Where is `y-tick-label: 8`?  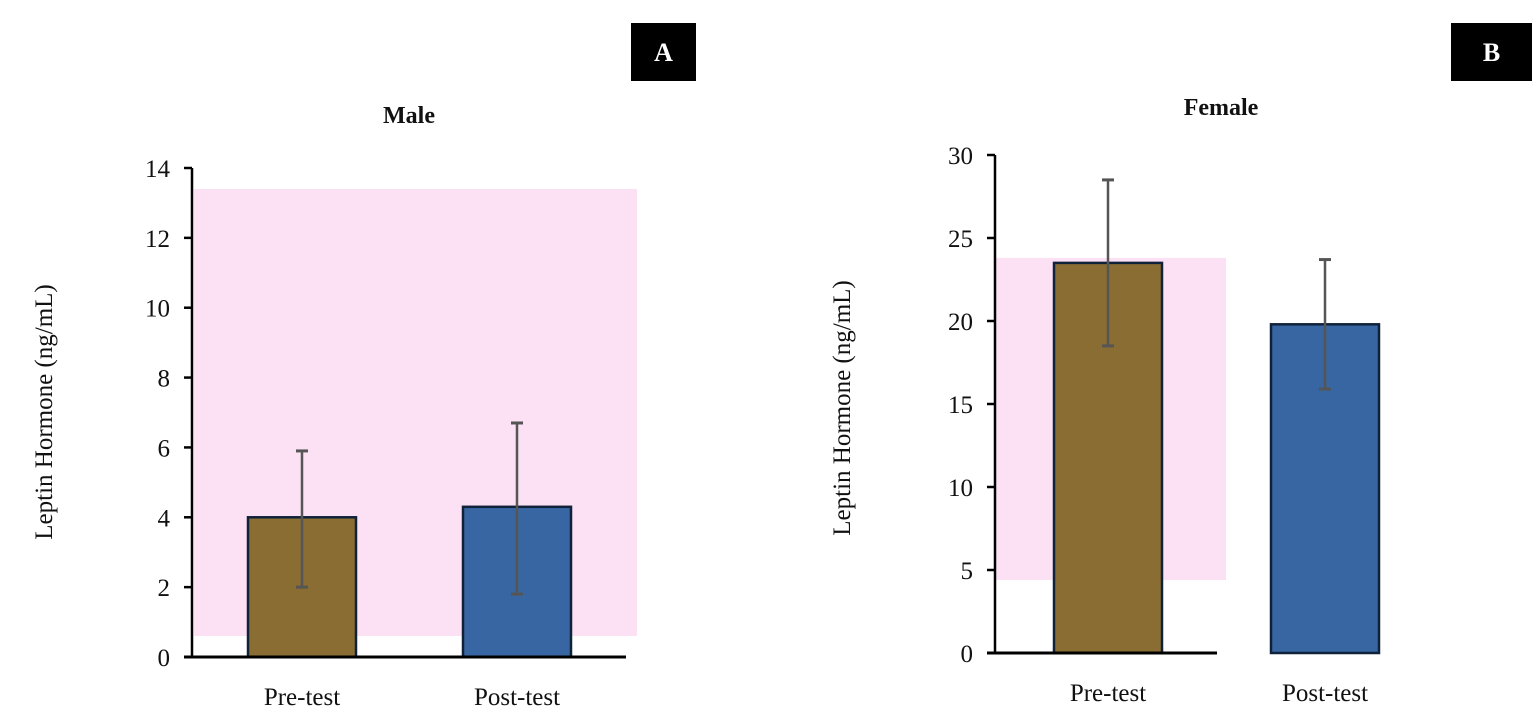
y-tick-label: 8 is located at coordinates (164, 379).